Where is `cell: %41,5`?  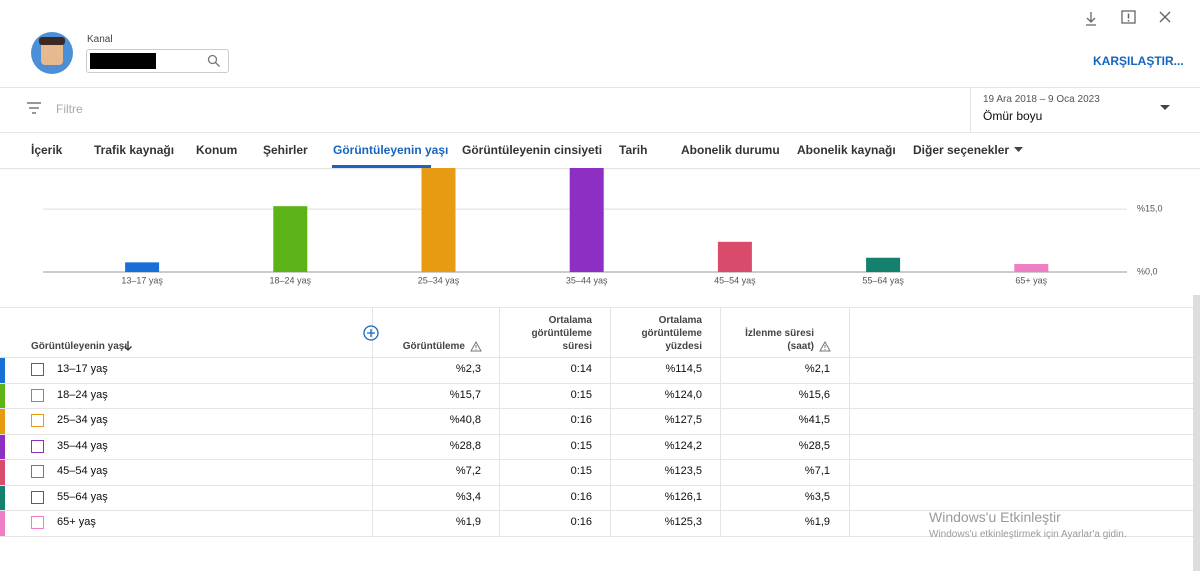
cell: %41,5 is located at coordinates (814, 420).